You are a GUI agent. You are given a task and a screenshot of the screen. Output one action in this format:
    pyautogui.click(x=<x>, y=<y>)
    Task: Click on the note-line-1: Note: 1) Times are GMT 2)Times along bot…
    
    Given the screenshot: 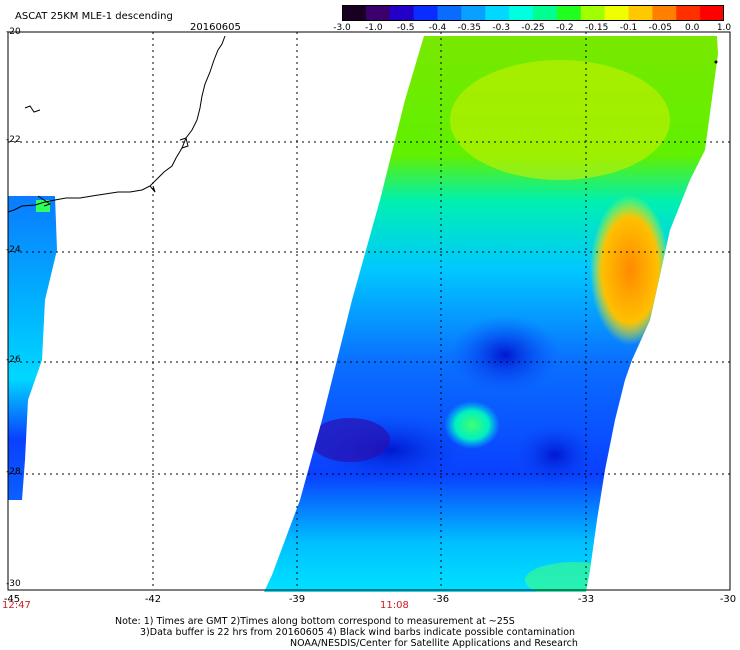 What is the action you would take?
    pyautogui.click(x=315, y=621)
    